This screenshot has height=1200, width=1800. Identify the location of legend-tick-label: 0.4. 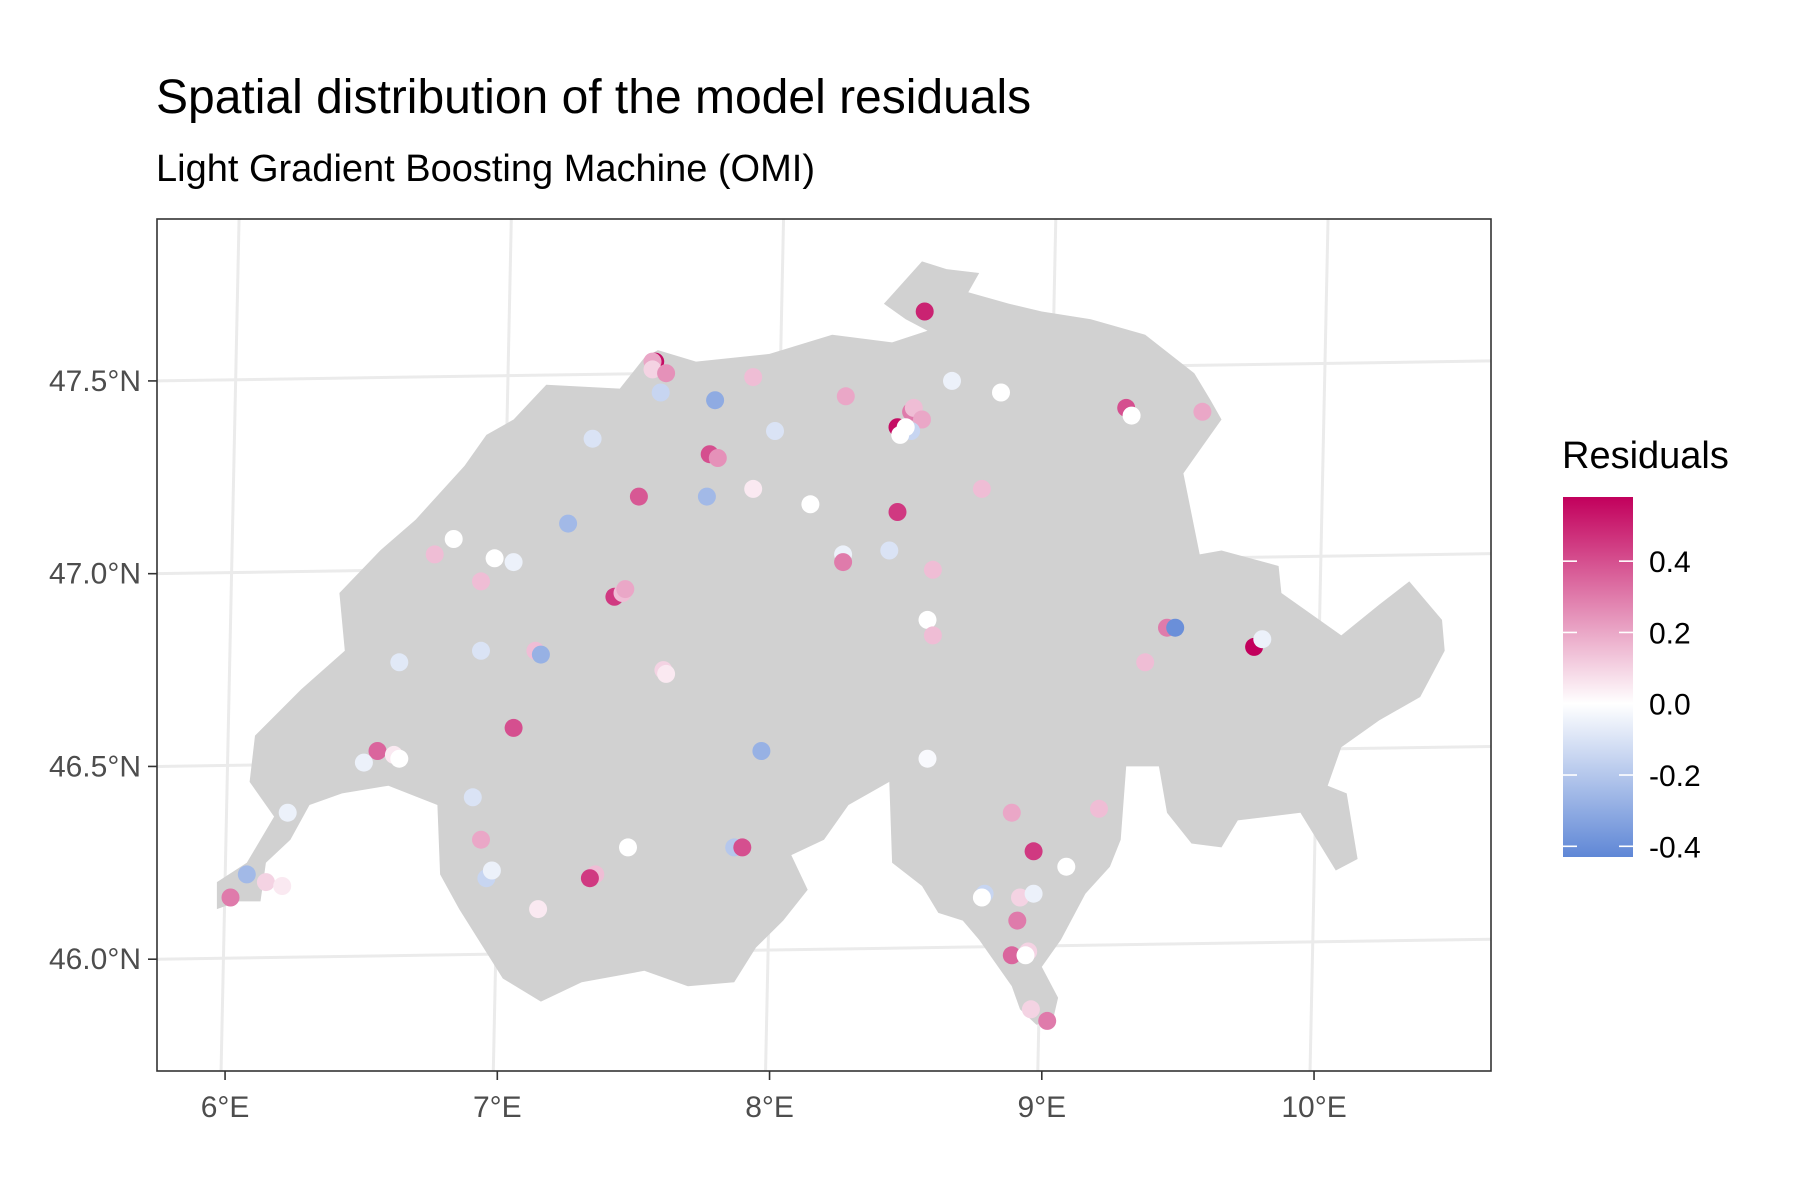
(1670, 562).